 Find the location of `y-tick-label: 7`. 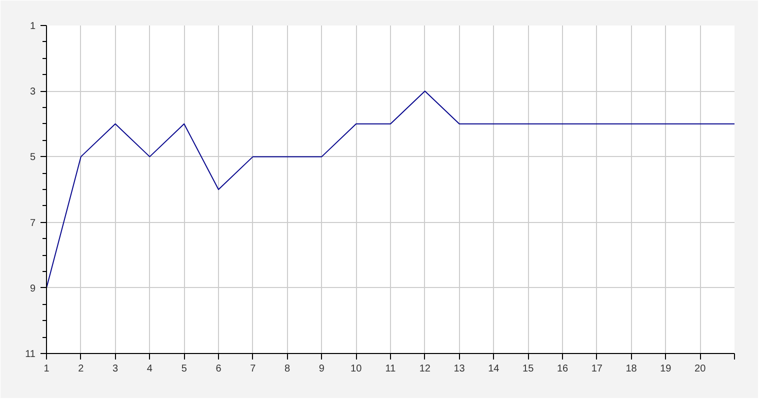

y-tick-label: 7 is located at coordinates (33, 223).